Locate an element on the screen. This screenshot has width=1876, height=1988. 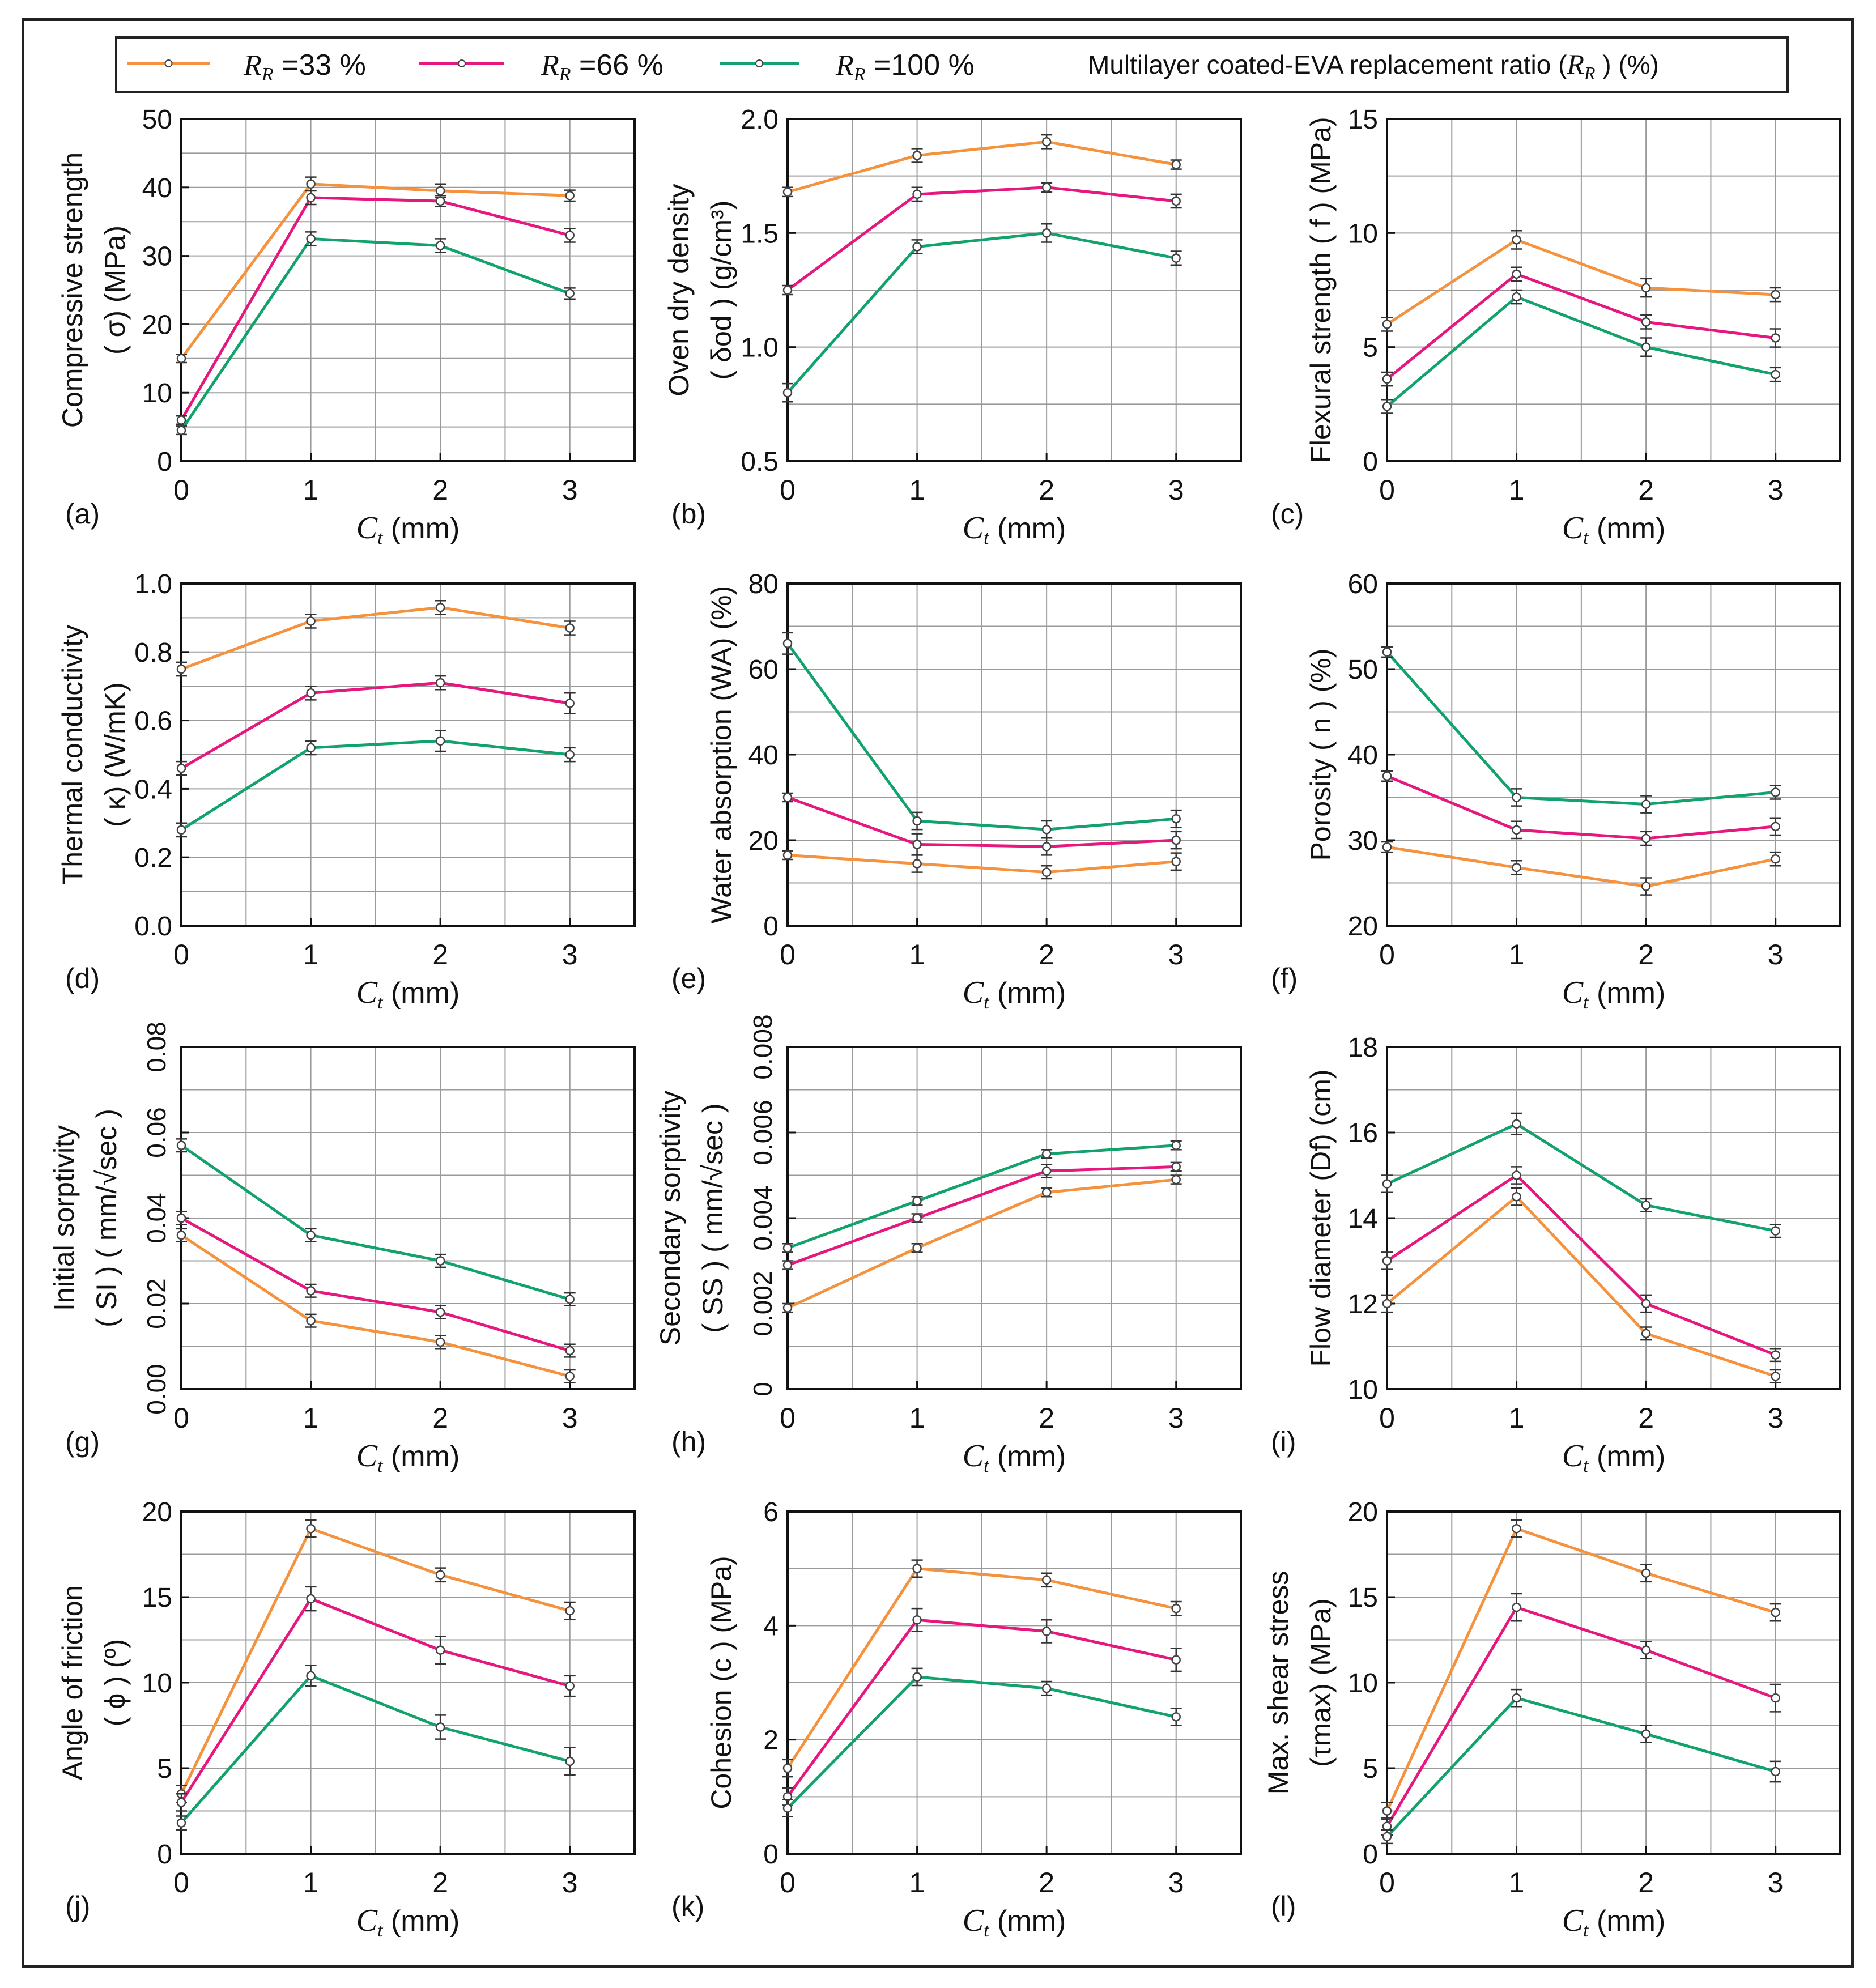
y-tick-label: 1.0 is located at coordinates (153, 584).